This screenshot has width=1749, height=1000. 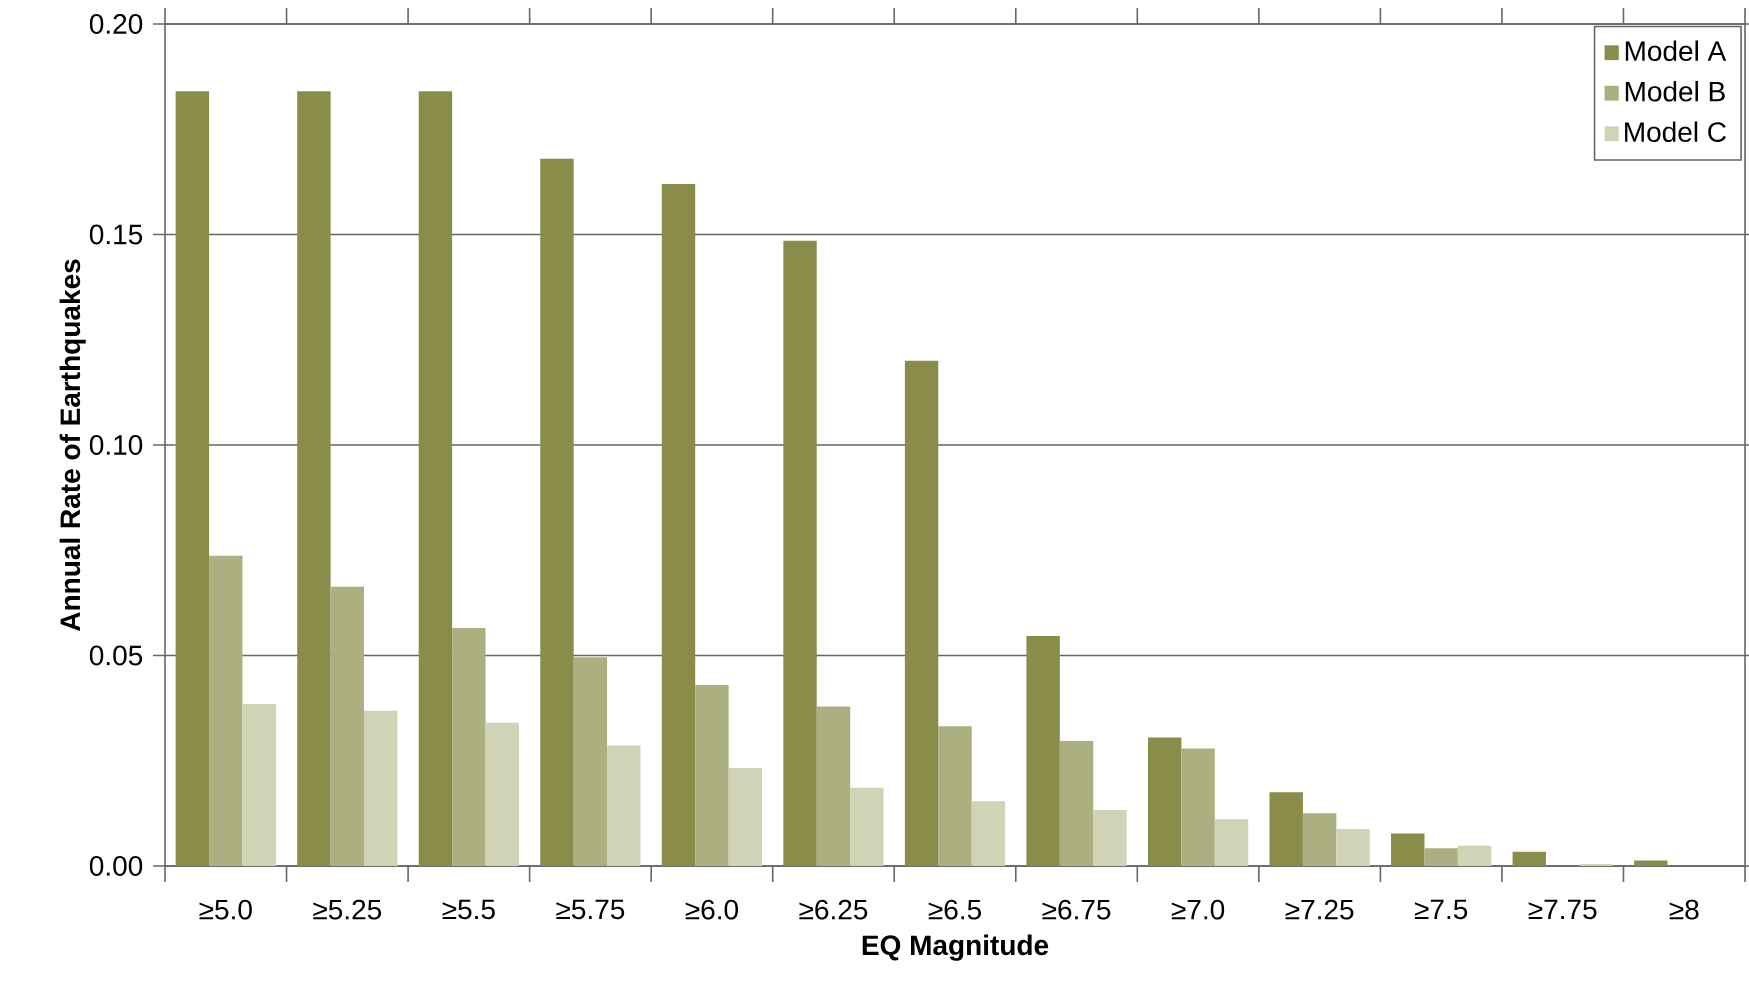 What do you see at coordinates (833, 909) in the screenshot?
I see `x-tick-label: ≥6.25` at bounding box center [833, 909].